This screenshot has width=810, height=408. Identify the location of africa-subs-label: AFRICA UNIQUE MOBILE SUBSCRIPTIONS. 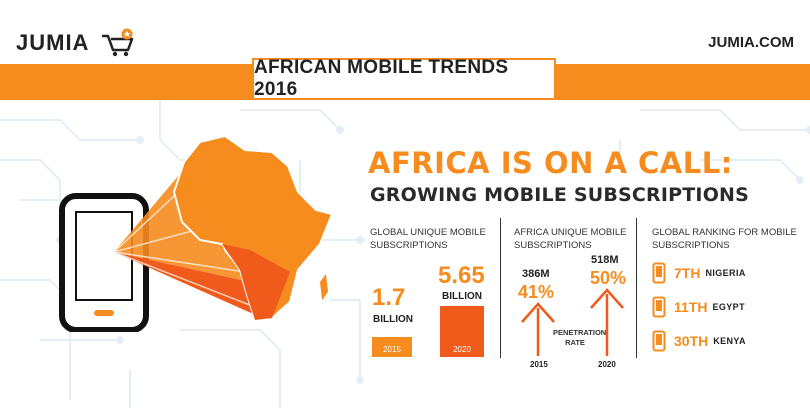
(570, 239).